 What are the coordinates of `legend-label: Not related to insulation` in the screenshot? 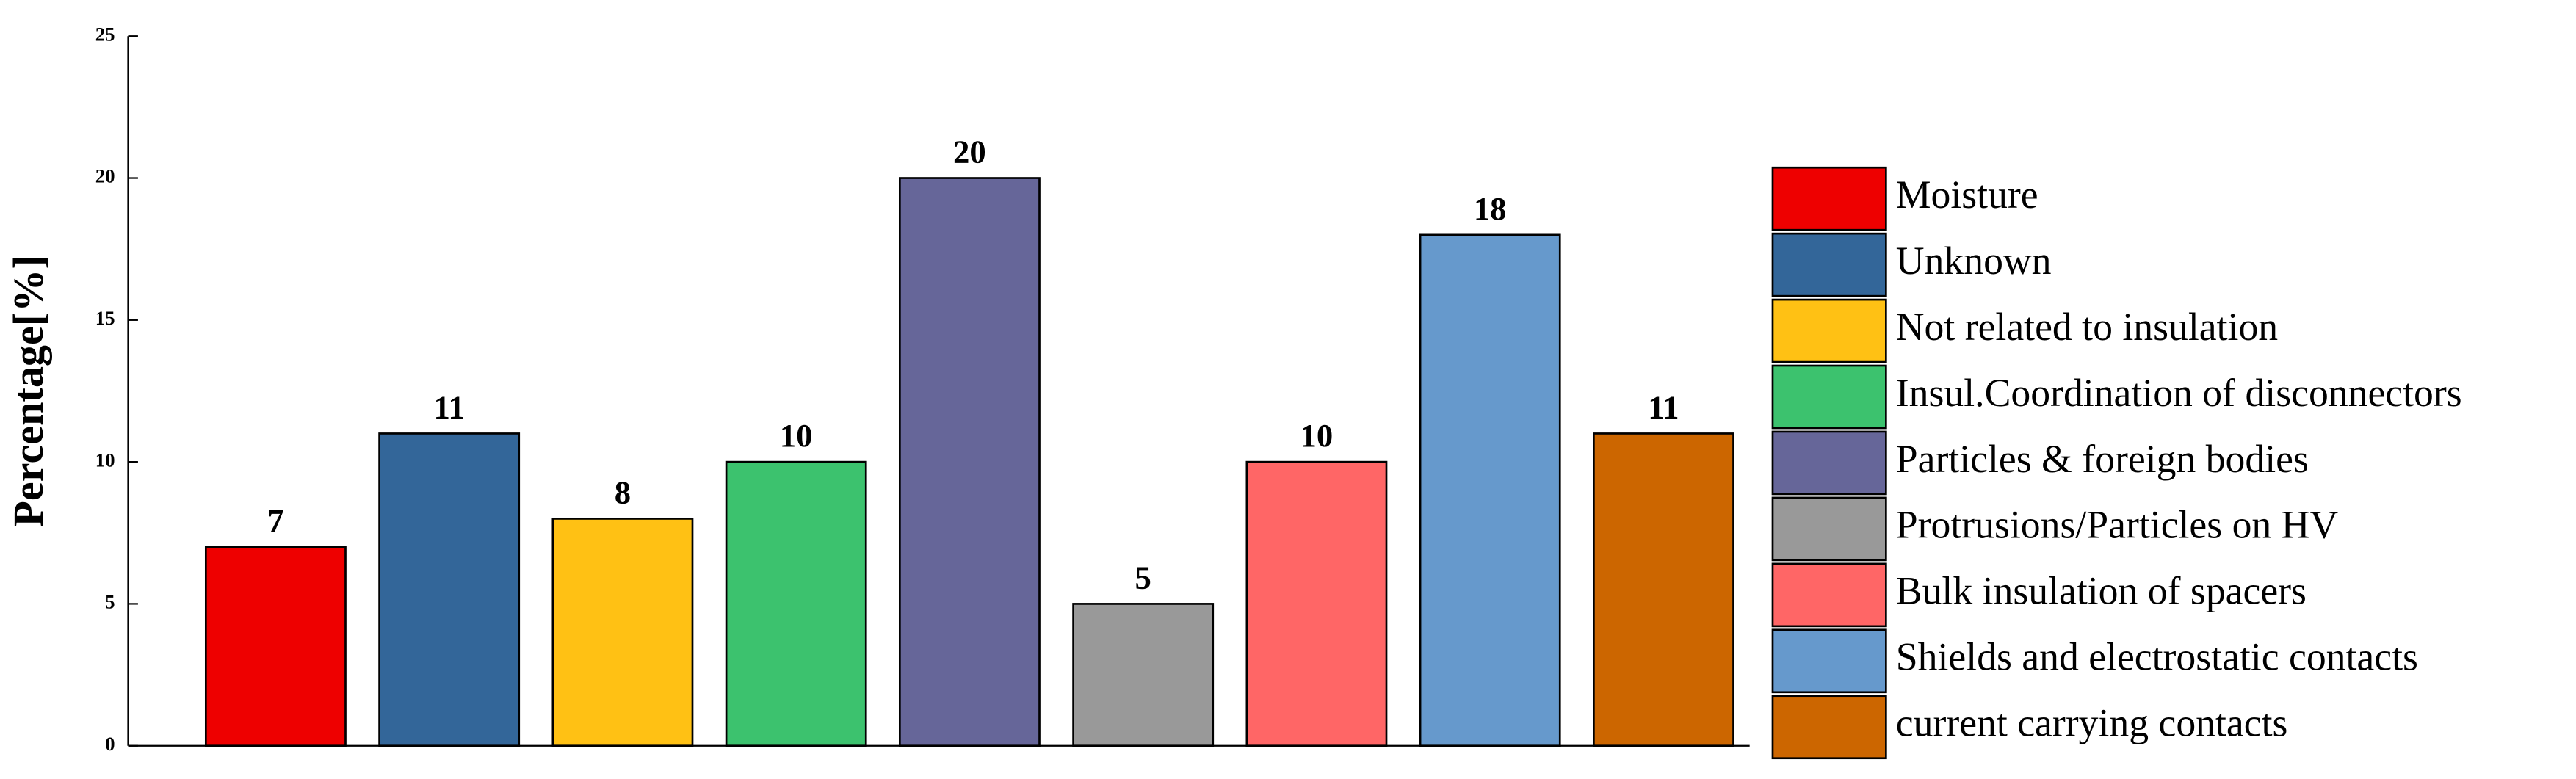 It's located at (2087, 327).